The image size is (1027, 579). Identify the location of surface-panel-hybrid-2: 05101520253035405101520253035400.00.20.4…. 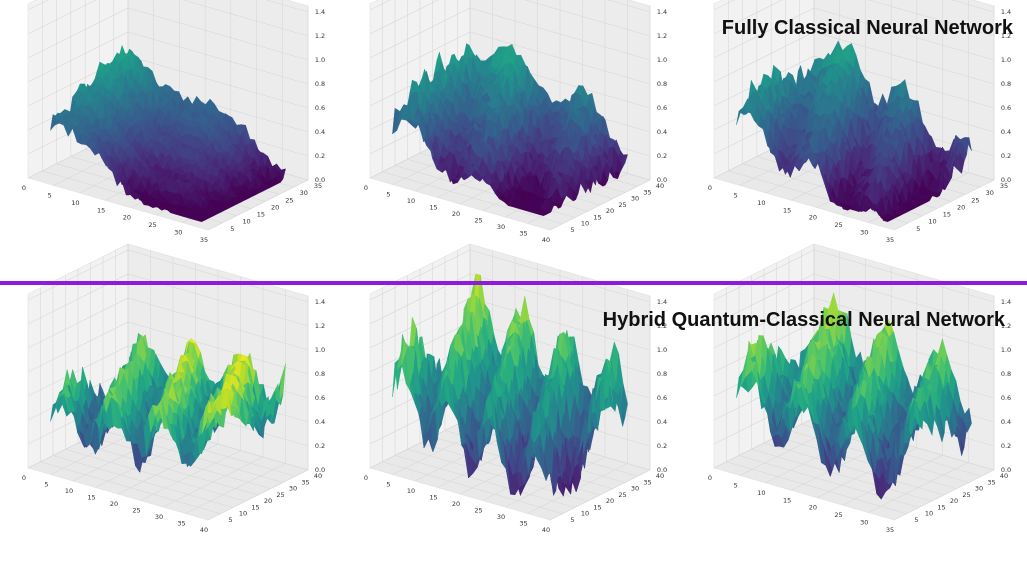
(515, 388).